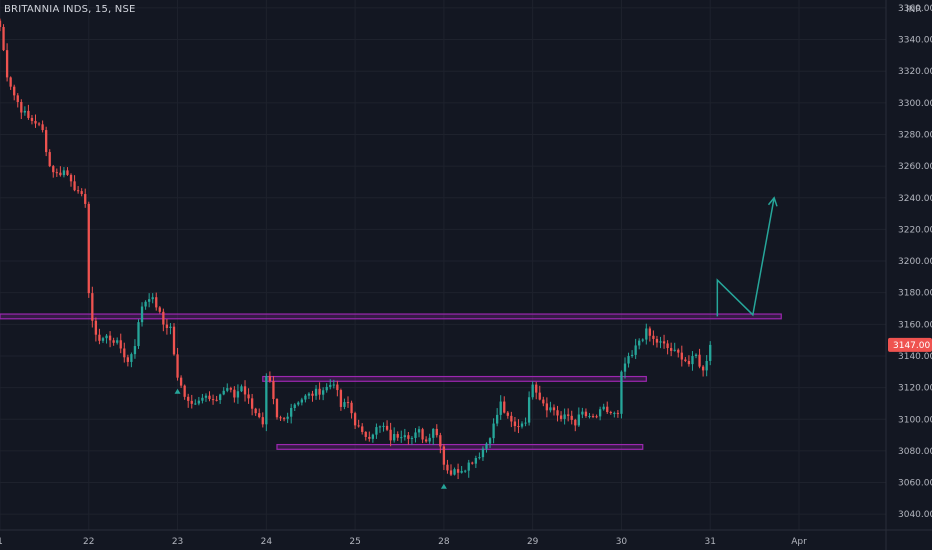 This screenshot has height=550, width=932. Describe the element at coordinates (915, 294) in the screenshot. I see `y-tick-label: 3180.00` at that location.